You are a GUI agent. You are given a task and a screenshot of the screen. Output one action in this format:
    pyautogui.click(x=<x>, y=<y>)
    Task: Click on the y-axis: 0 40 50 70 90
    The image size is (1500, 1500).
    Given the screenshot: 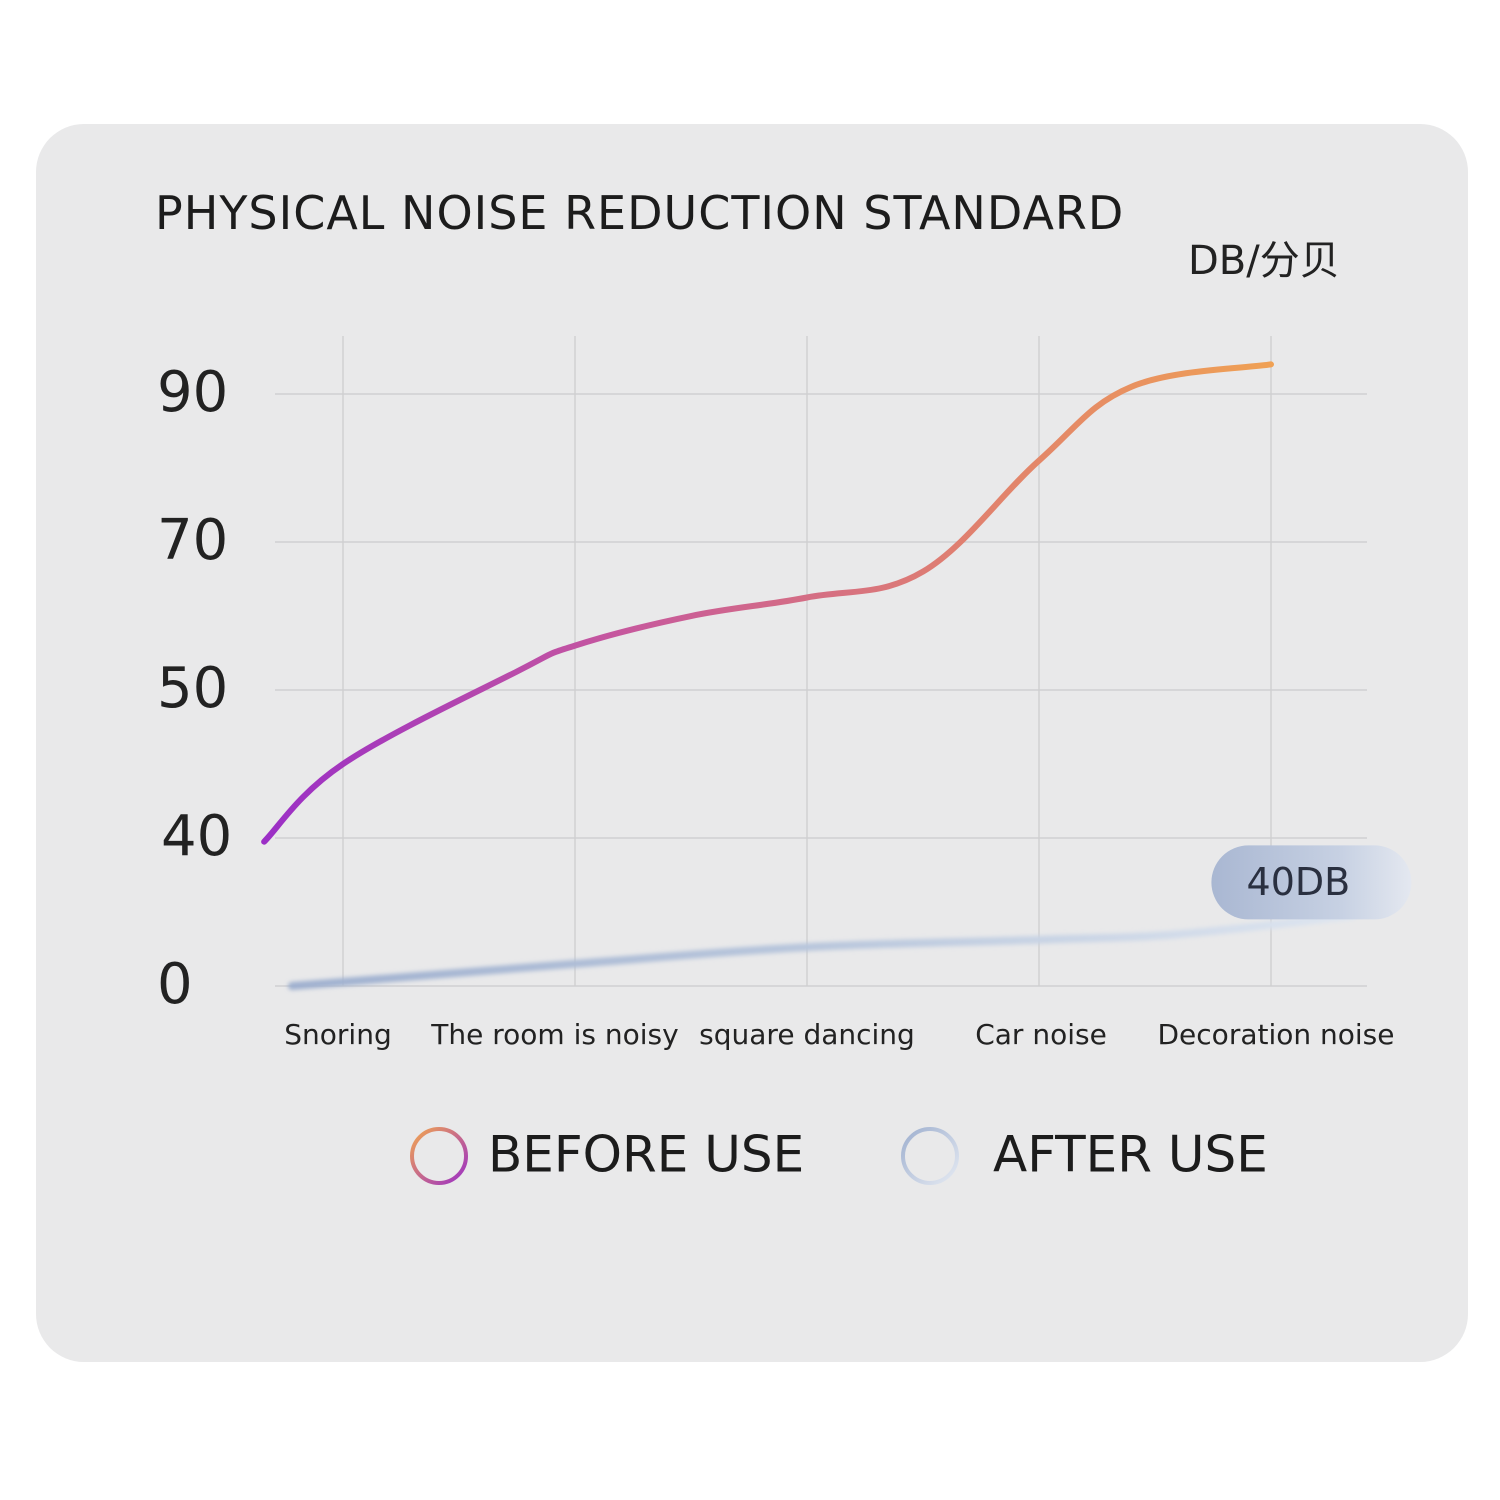 What is the action you would take?
    pyautogui.click(x=194, y=688)
    